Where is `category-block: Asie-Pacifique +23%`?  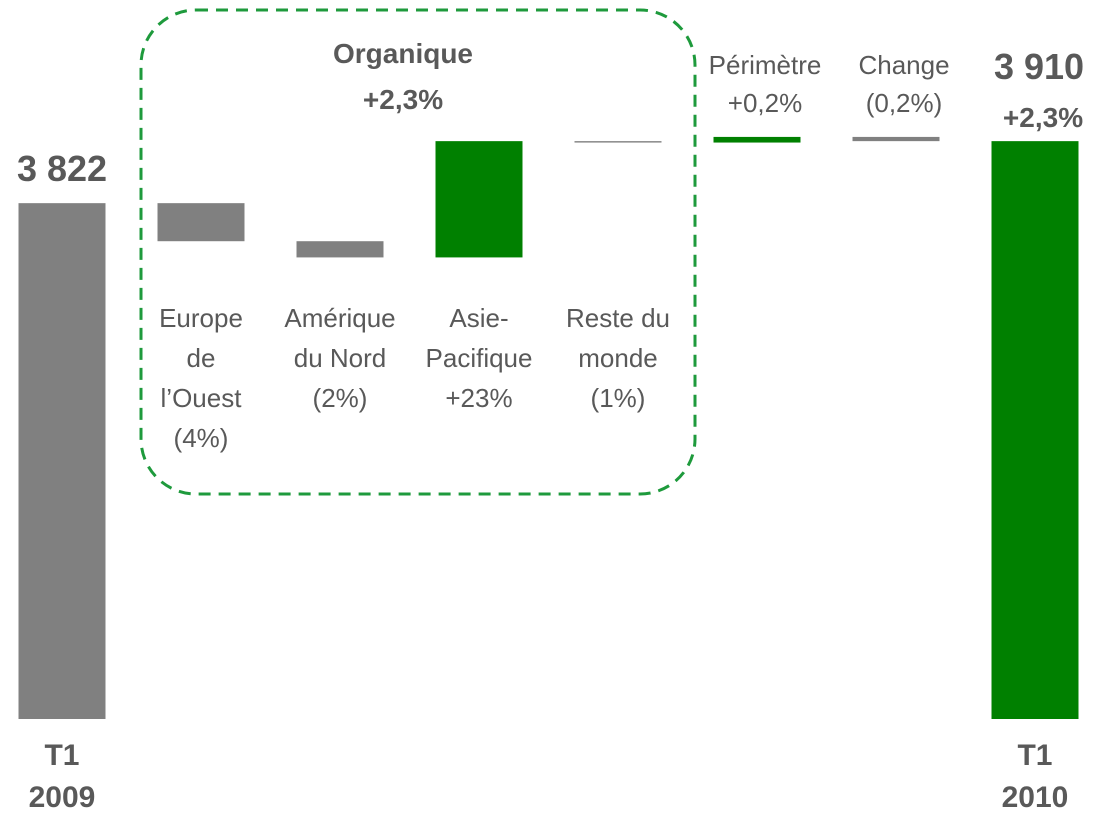 category-block: Asie-Pacifique +23% is located at coordinates (479, 358).